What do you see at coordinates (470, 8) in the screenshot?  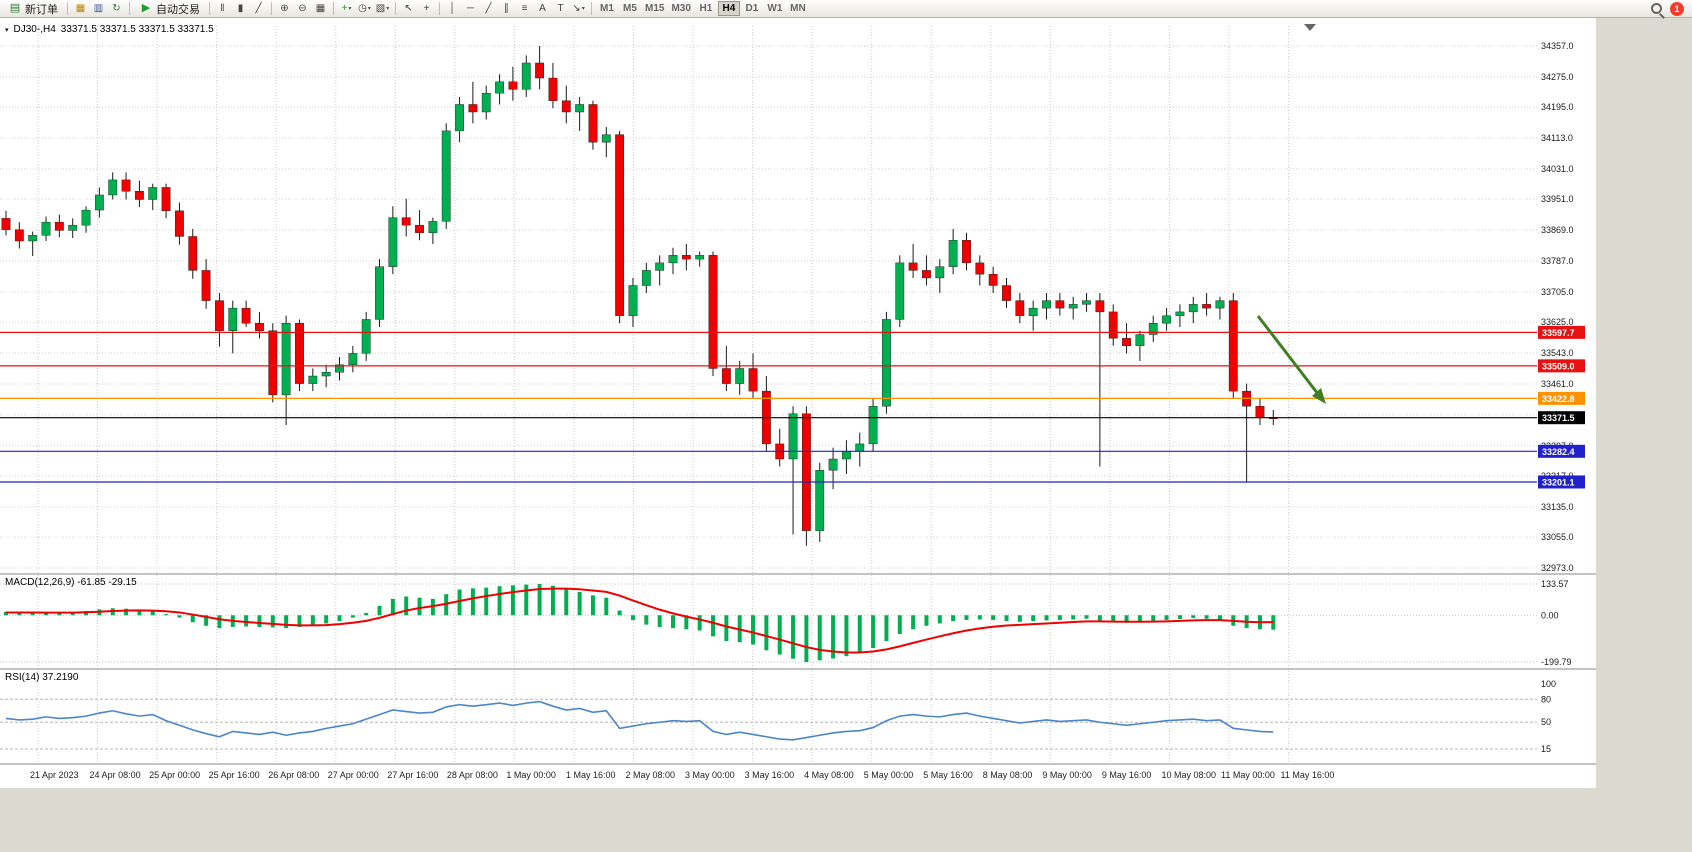 I see `horizontal-line-icon: ─` at bounding box center [470, 8].